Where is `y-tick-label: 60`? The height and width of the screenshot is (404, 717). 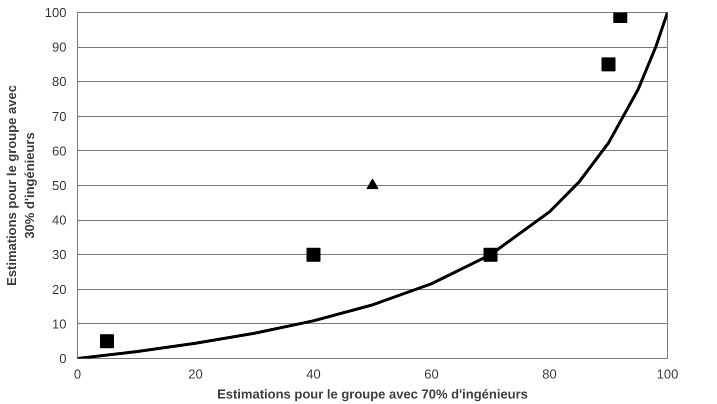
y-tick-label: 60 is located at coordinates (59, 150).